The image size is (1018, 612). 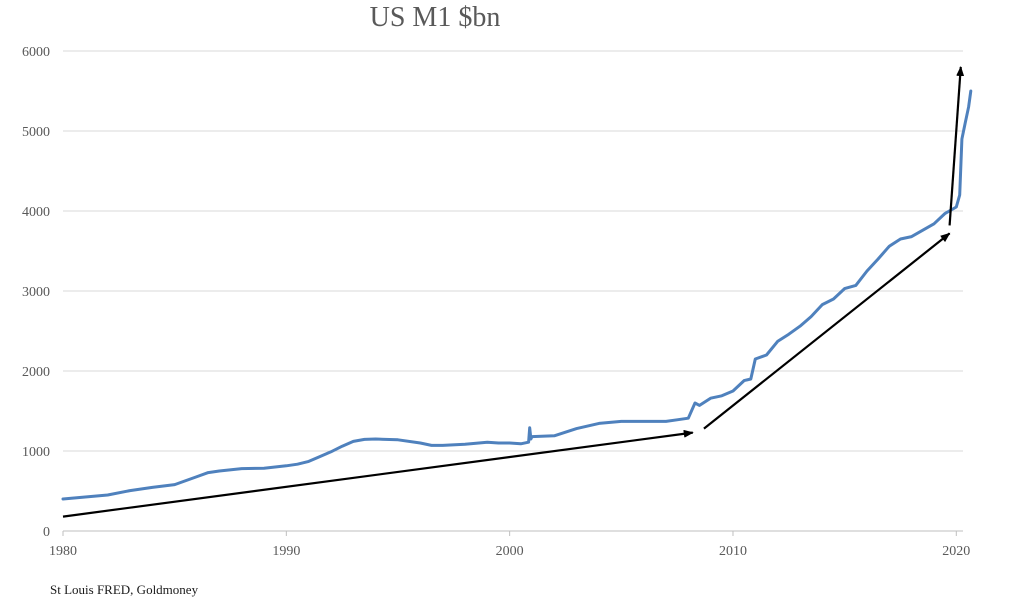 What do you see at coordinates (36, 52) in the screenshot?
I see `y-tick-label: 6000` at bounding box center [36, 52].